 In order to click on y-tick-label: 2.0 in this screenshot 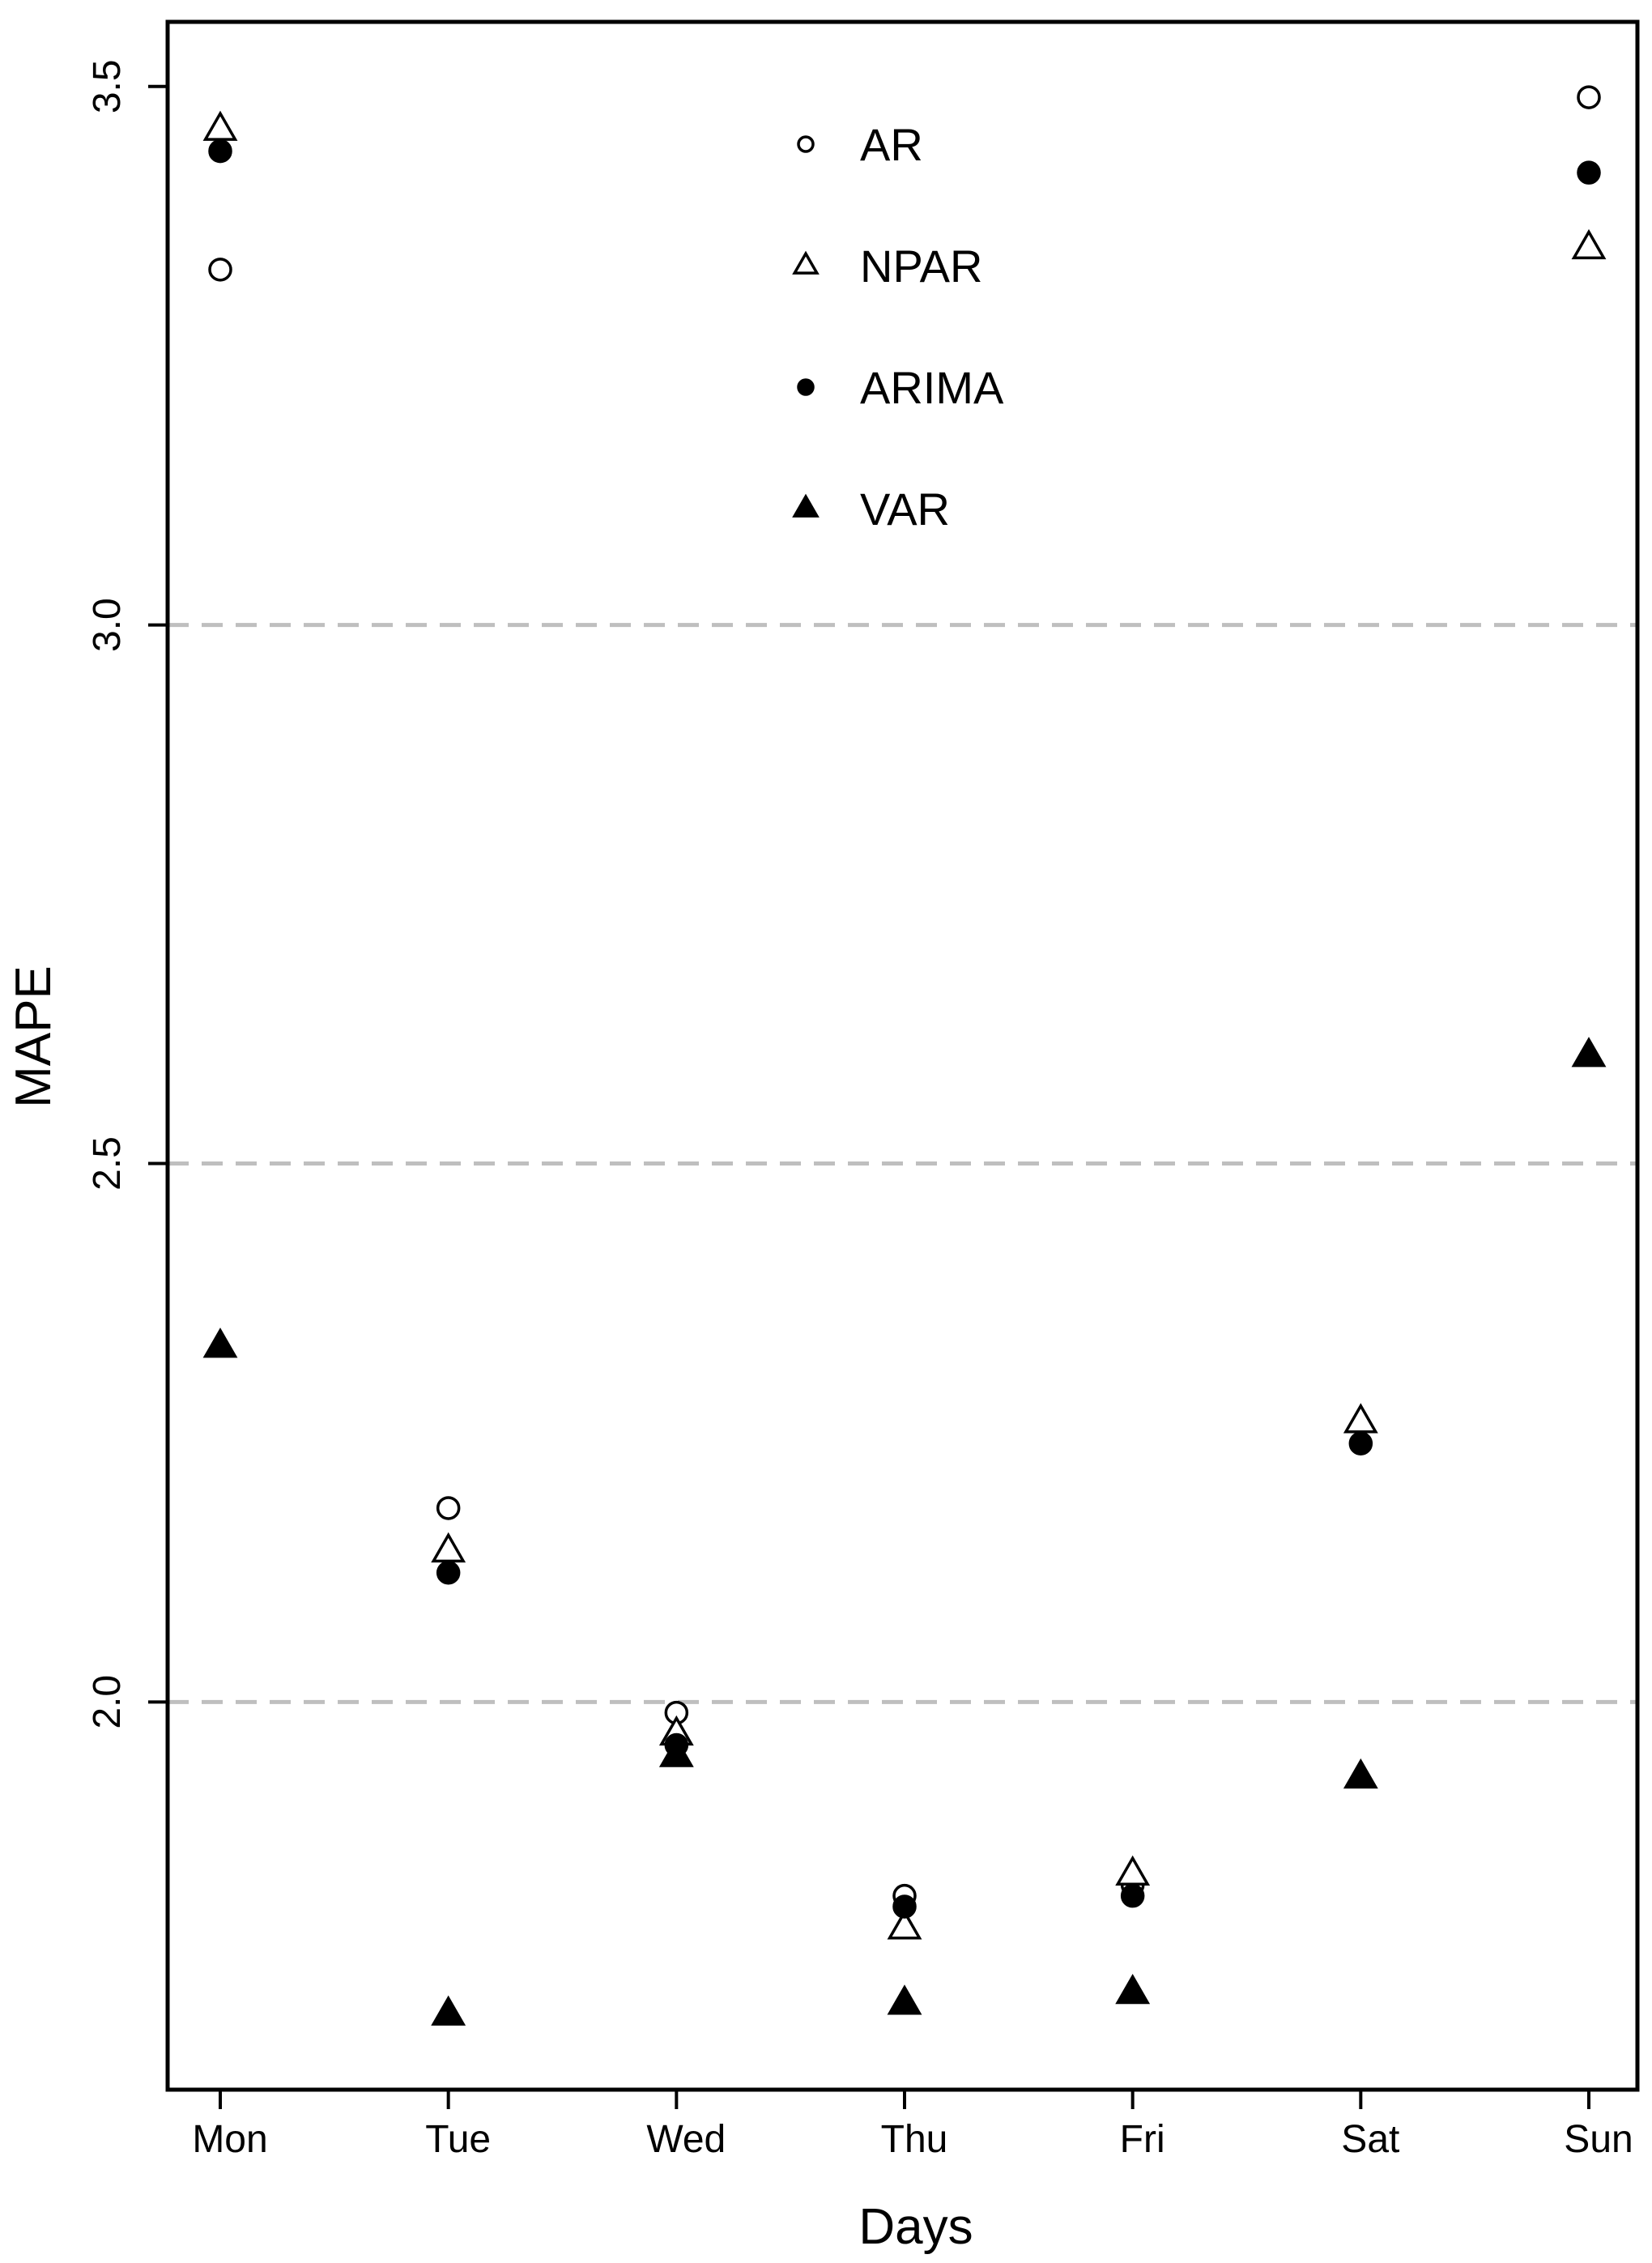, I will do `click(107, 1702)`.